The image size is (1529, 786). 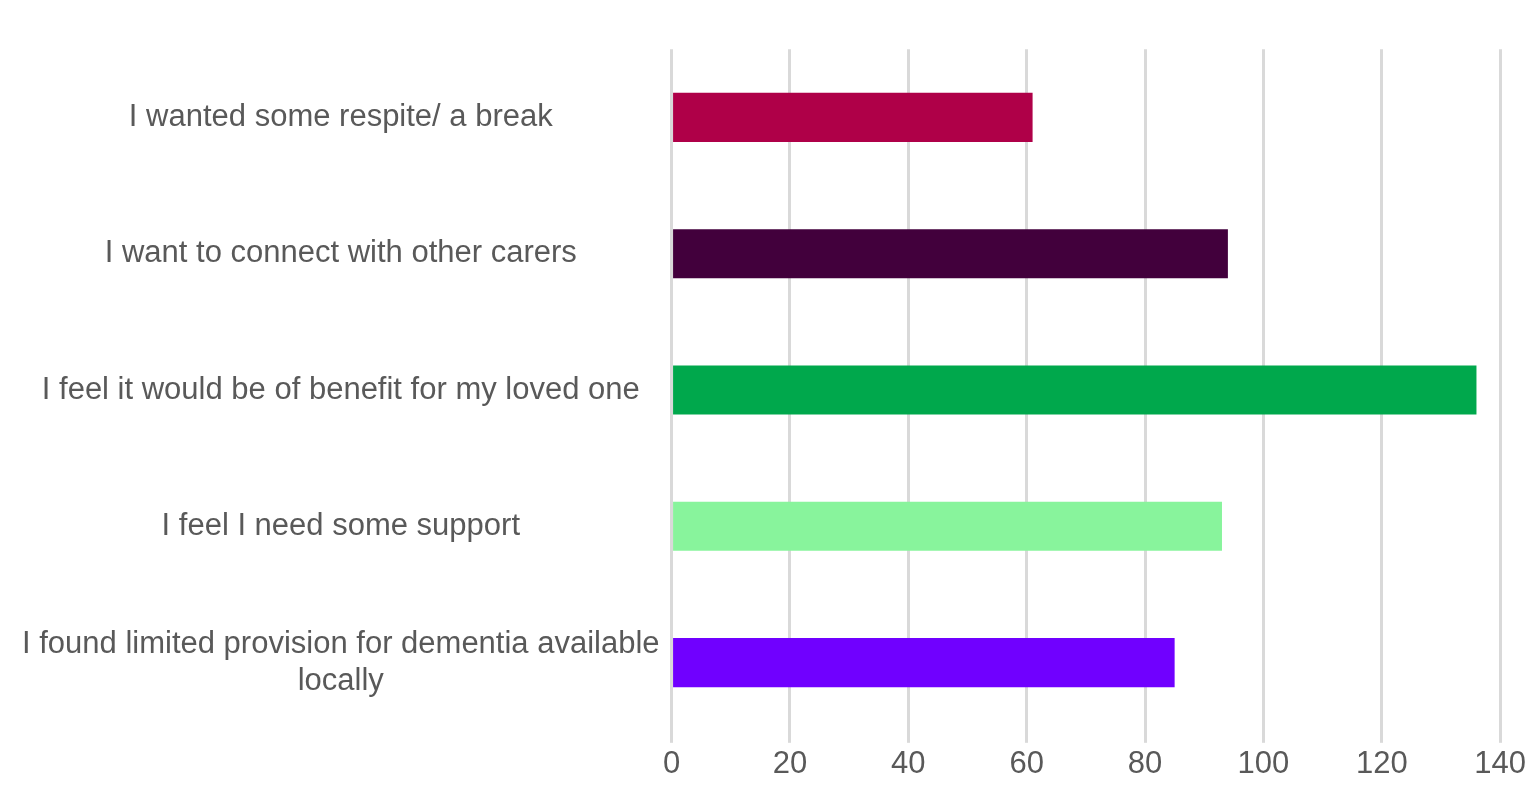 What do you see at coordinates (341, 660) in the screenshot?
I see `y-tick-label: I found limited provision for dementia available locally` at bounding box center [341, 660].